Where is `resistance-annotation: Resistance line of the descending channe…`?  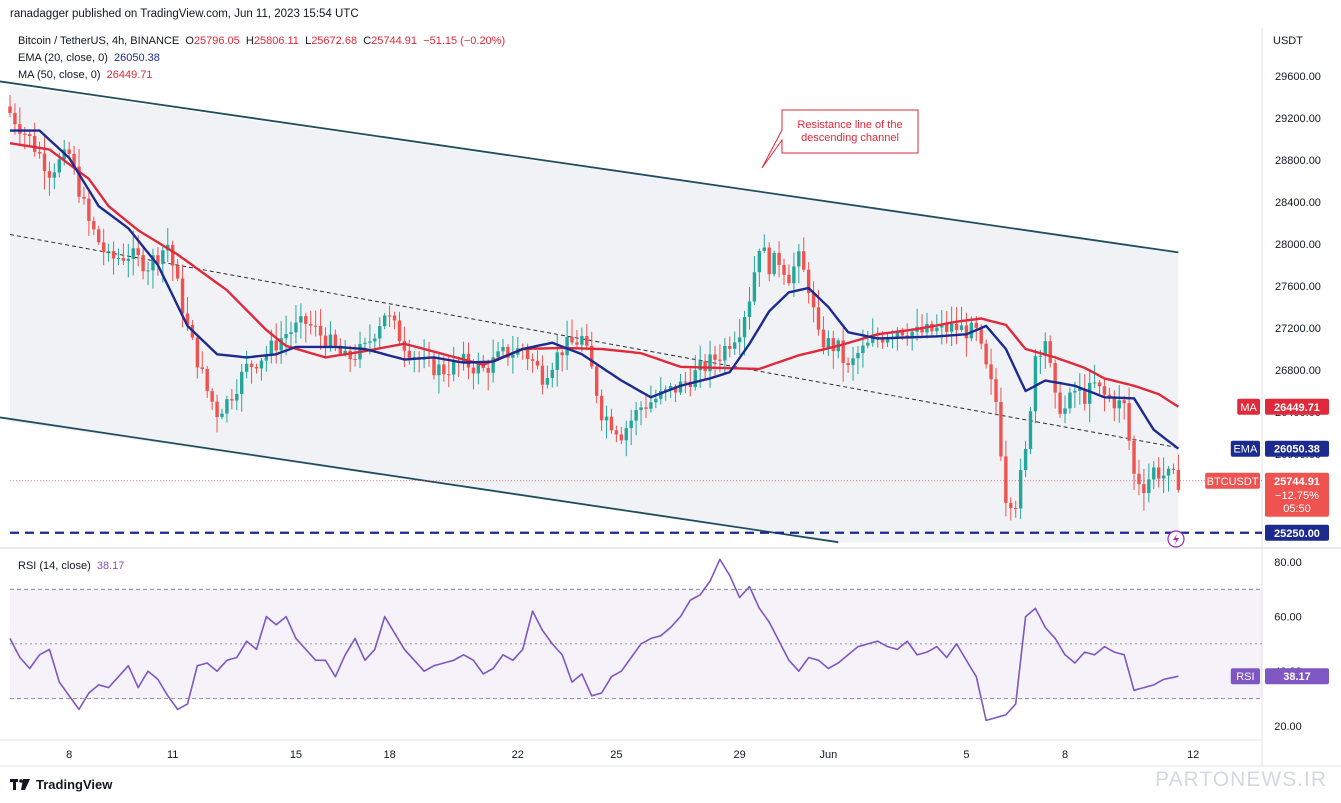
resistance-annotation: Resistance line of the descending channe… is located at coordinates (840, 139).